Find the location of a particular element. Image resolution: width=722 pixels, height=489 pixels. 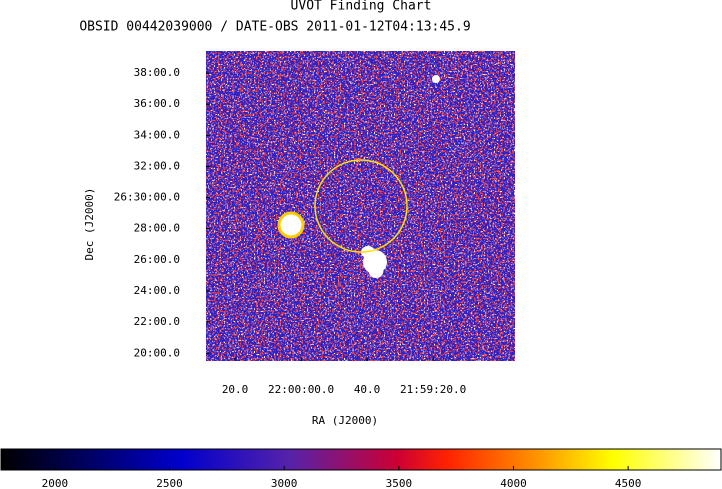

y-tick-label: 26:30:00.0 is located at coordinates (147, 197).